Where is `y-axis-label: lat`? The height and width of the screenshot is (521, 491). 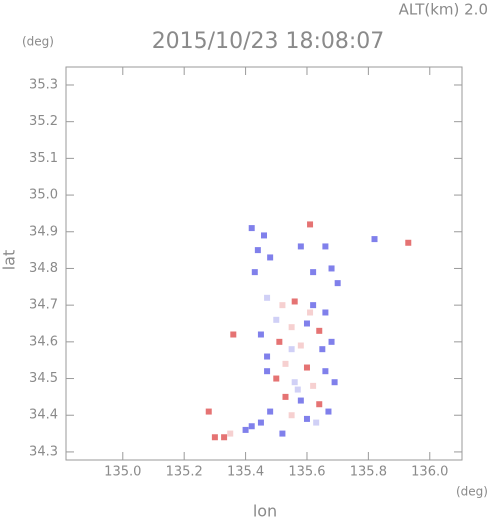 y-axis-label: lat is located at coordinates (9, 260).